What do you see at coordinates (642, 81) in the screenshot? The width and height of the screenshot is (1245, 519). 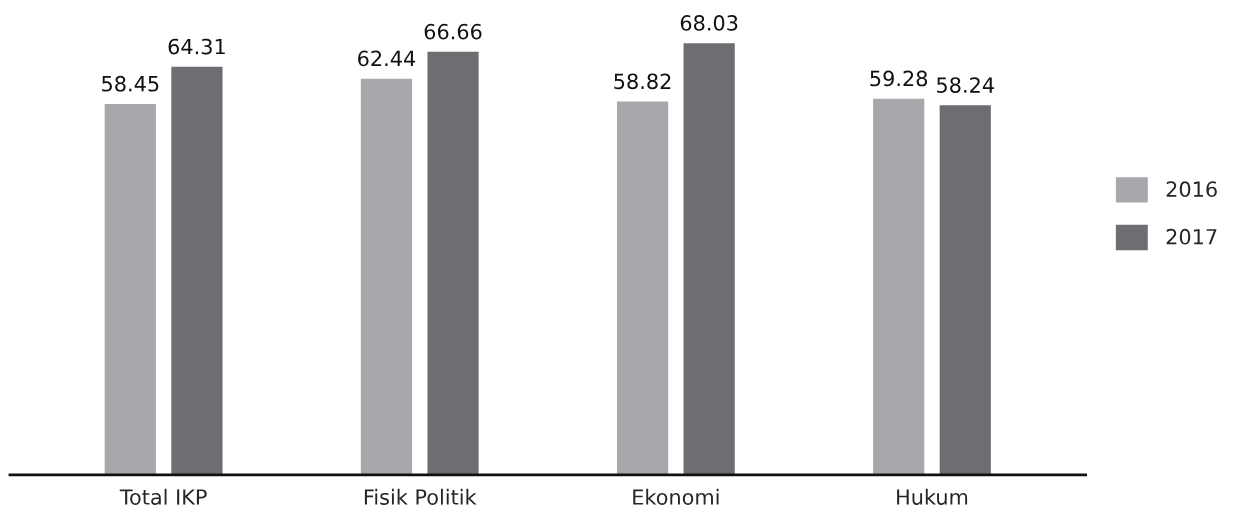 I see `data-label: 58.82` at bounding box center [642, 81].